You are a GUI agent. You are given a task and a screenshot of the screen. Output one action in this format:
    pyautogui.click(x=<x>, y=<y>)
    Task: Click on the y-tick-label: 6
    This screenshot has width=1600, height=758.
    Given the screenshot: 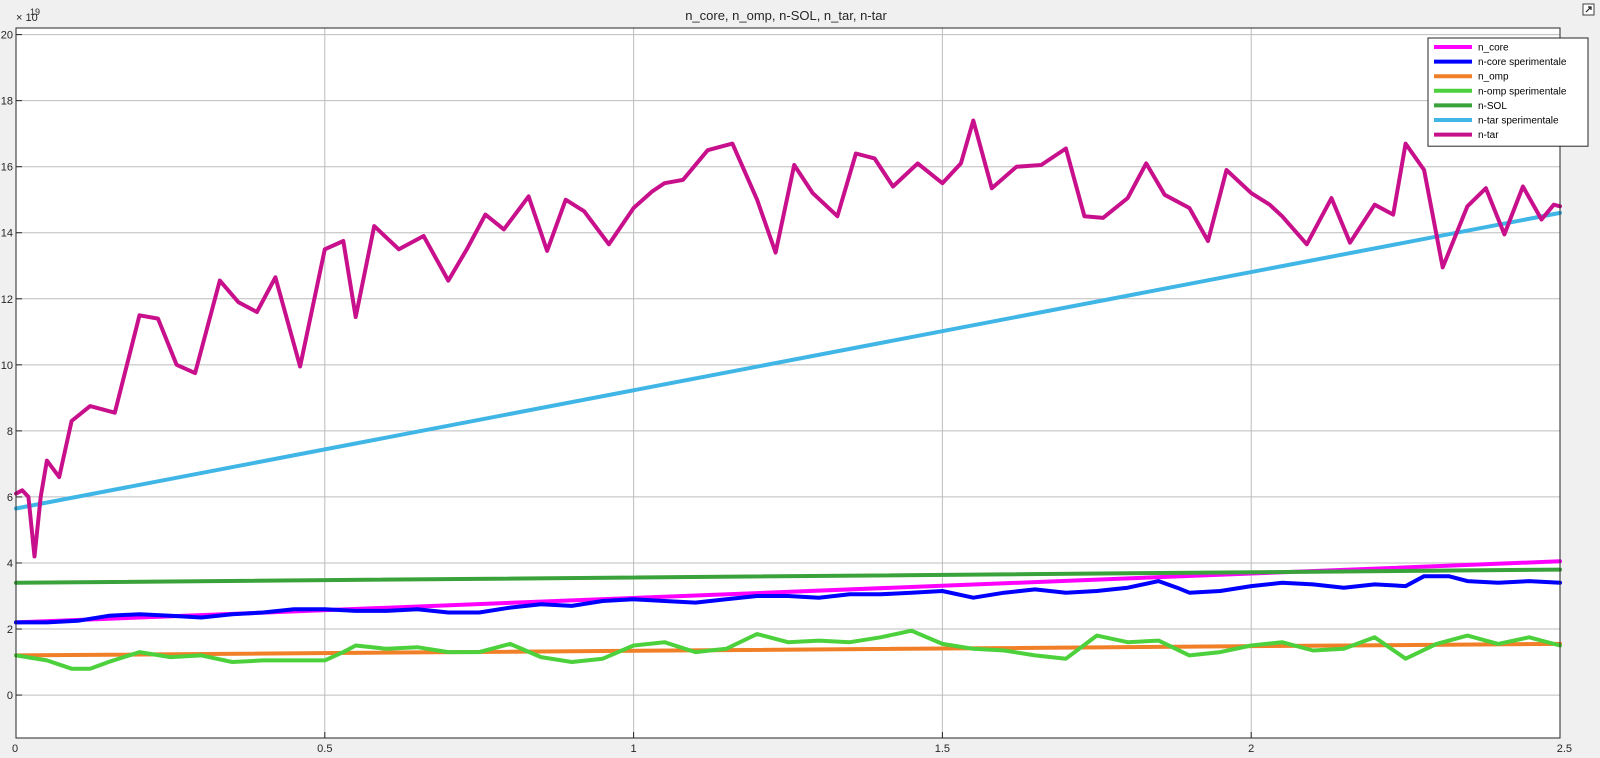 What is the action you would take?
    pyautogui.click(x=10, y=498)
    